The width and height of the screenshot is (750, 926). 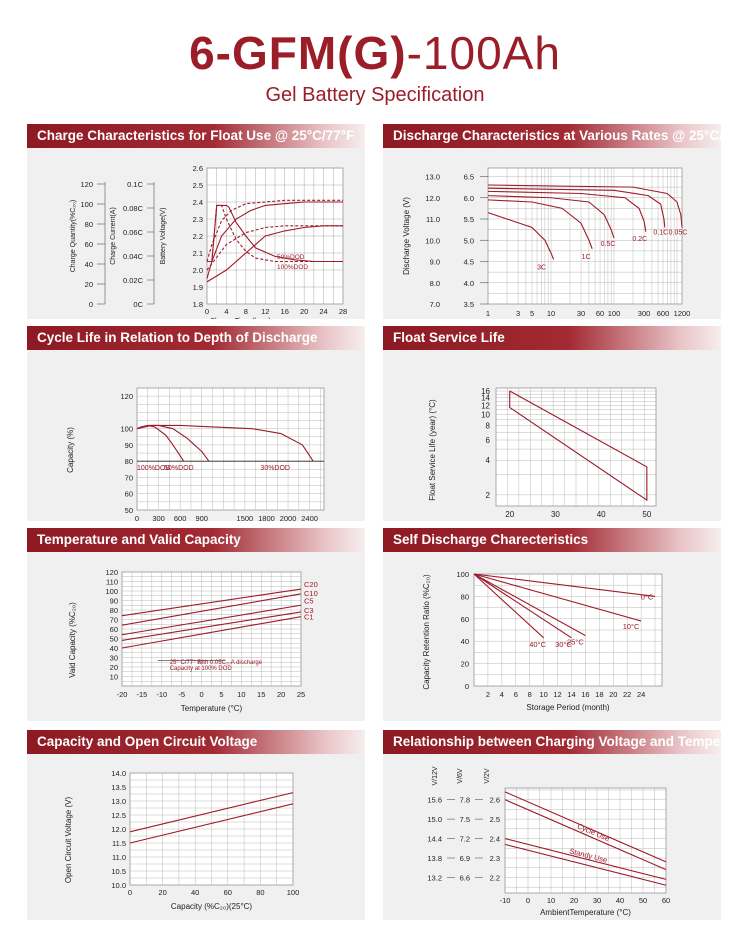 I want to click on y-tick-label: 4, so click(x=488, y=460).